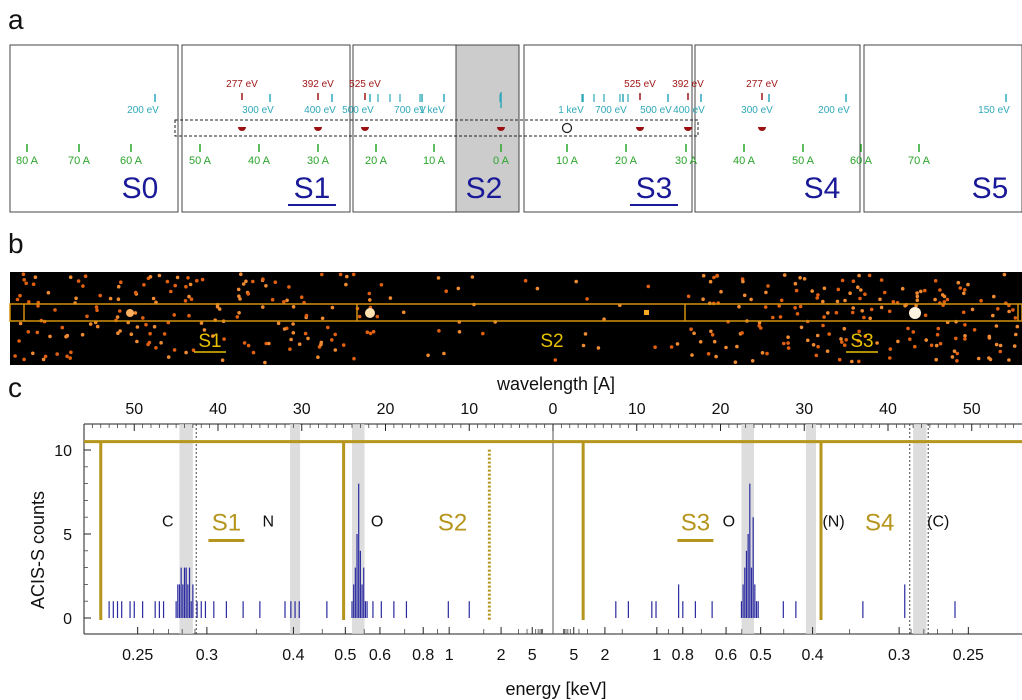  What do you see at coordinates (803, 161) in the screenshot?
I see `wavelength-tick-label: 50 A` at bounding box center [803, 161].